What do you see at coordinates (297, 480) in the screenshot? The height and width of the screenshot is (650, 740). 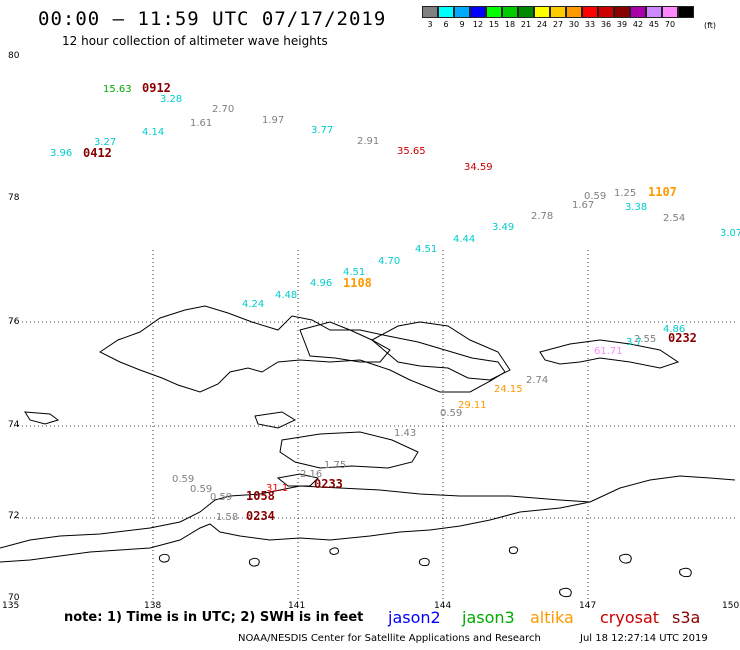 I see `coastline-small-lyakhovsky-island` at bounding box center [297, 480].